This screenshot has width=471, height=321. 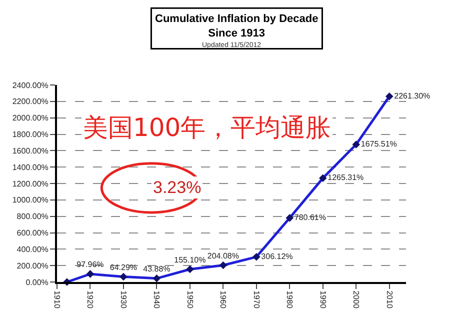 What do you see at coordinates (223, 256) in the screenshot?
I see `data-label: 204.08%` at bounding box center [223, 256].